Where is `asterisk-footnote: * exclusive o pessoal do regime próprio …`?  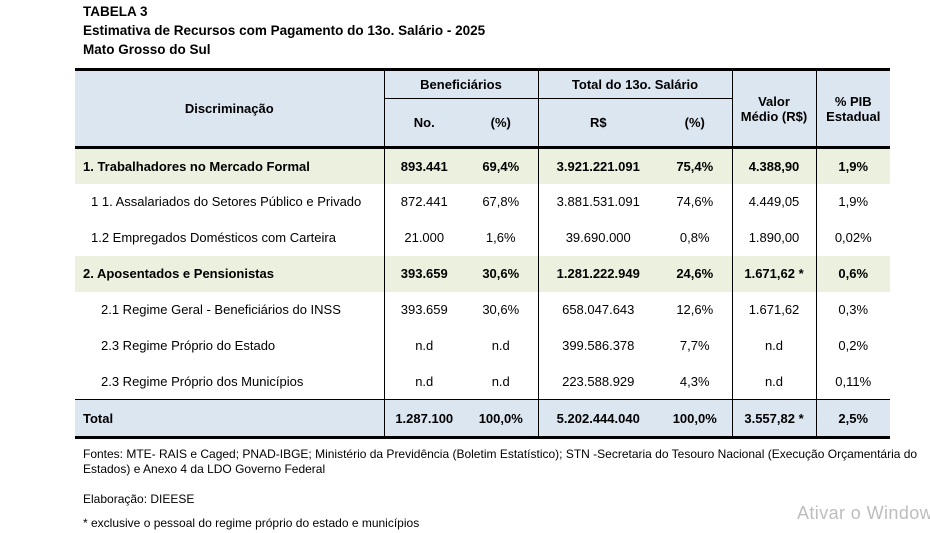
asterisk-footnote: * exclusive o pessoal do regime próprio … is located at coordinates (251, 523).